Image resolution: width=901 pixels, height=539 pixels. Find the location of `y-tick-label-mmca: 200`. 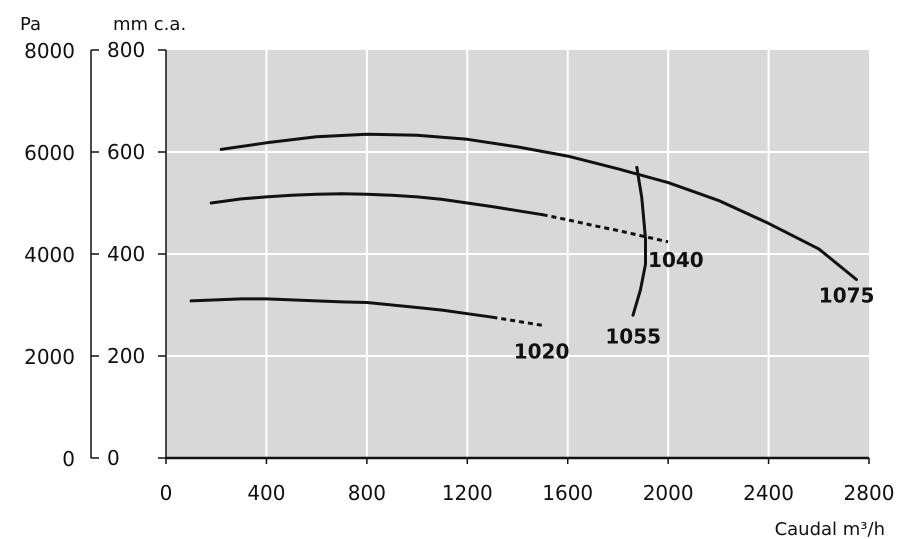

y-tick-label-mmca: 200 is located at coordinates (126, 356).